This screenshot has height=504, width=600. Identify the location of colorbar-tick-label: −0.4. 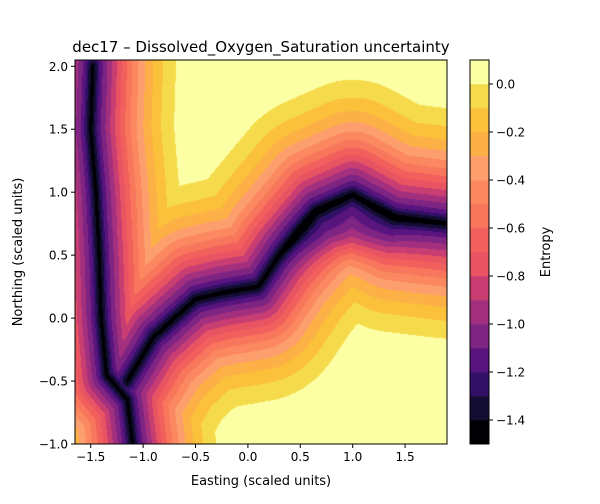
(510, 181).